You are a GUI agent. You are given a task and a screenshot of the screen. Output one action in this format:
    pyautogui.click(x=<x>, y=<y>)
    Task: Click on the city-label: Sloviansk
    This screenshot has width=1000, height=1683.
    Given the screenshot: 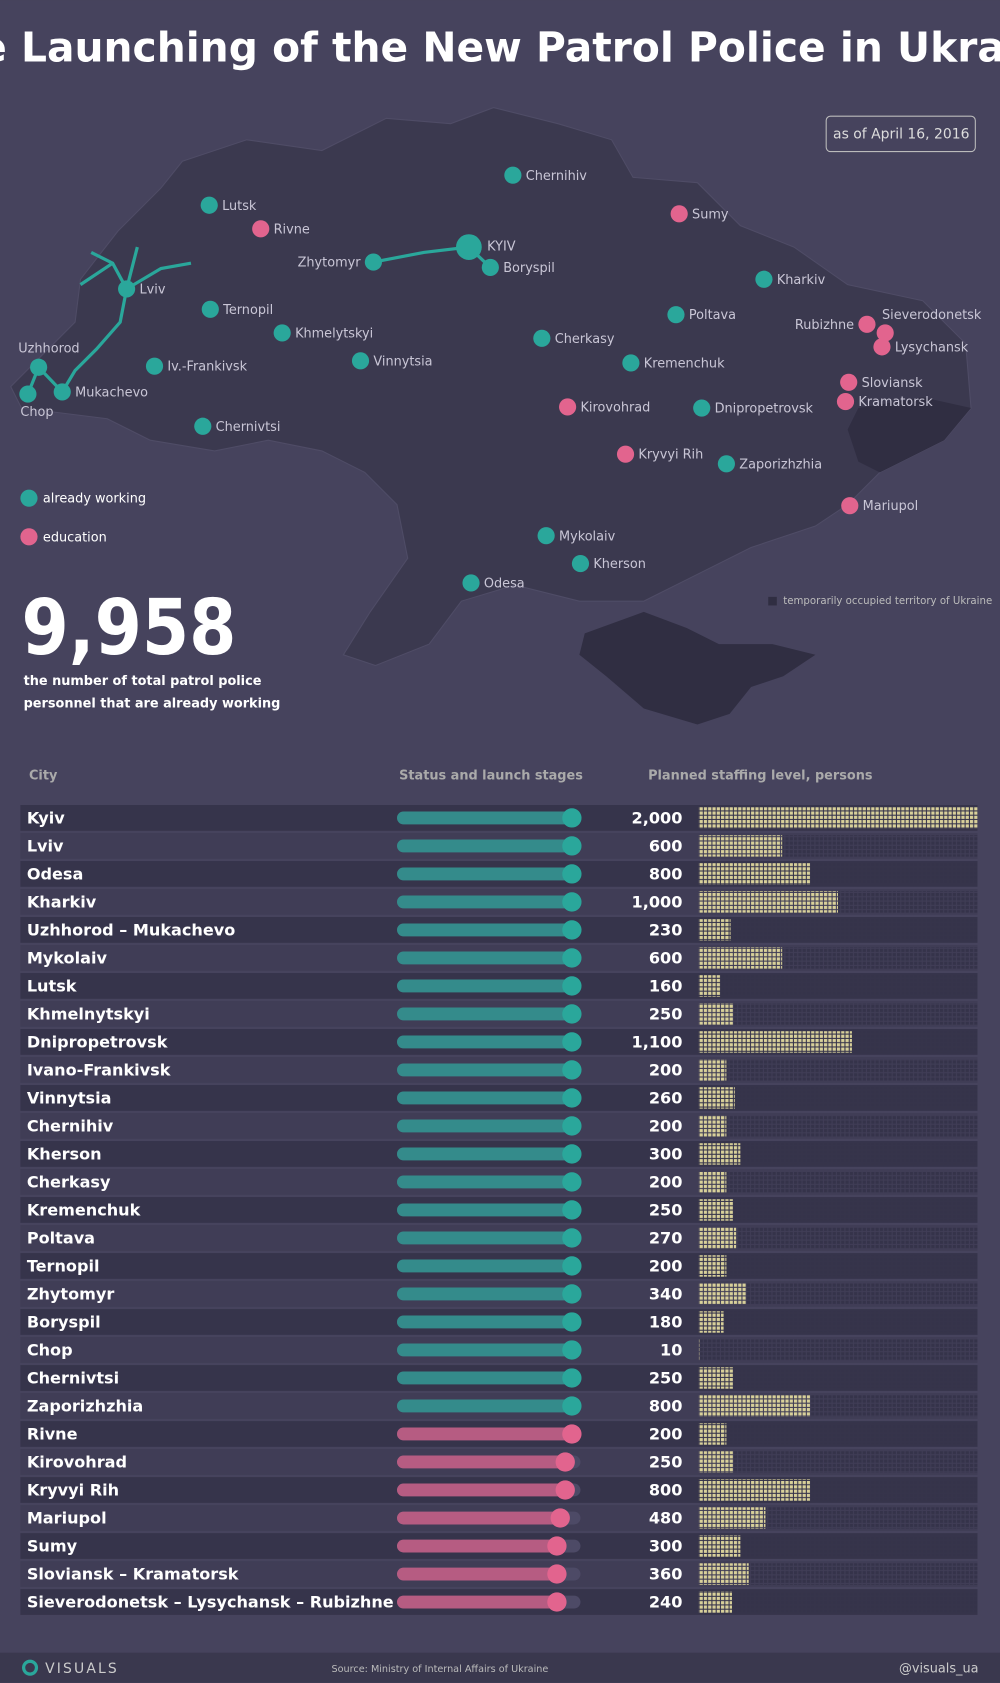 What is the action you would take?
    pyautogui.click(x=893, y=383)
    